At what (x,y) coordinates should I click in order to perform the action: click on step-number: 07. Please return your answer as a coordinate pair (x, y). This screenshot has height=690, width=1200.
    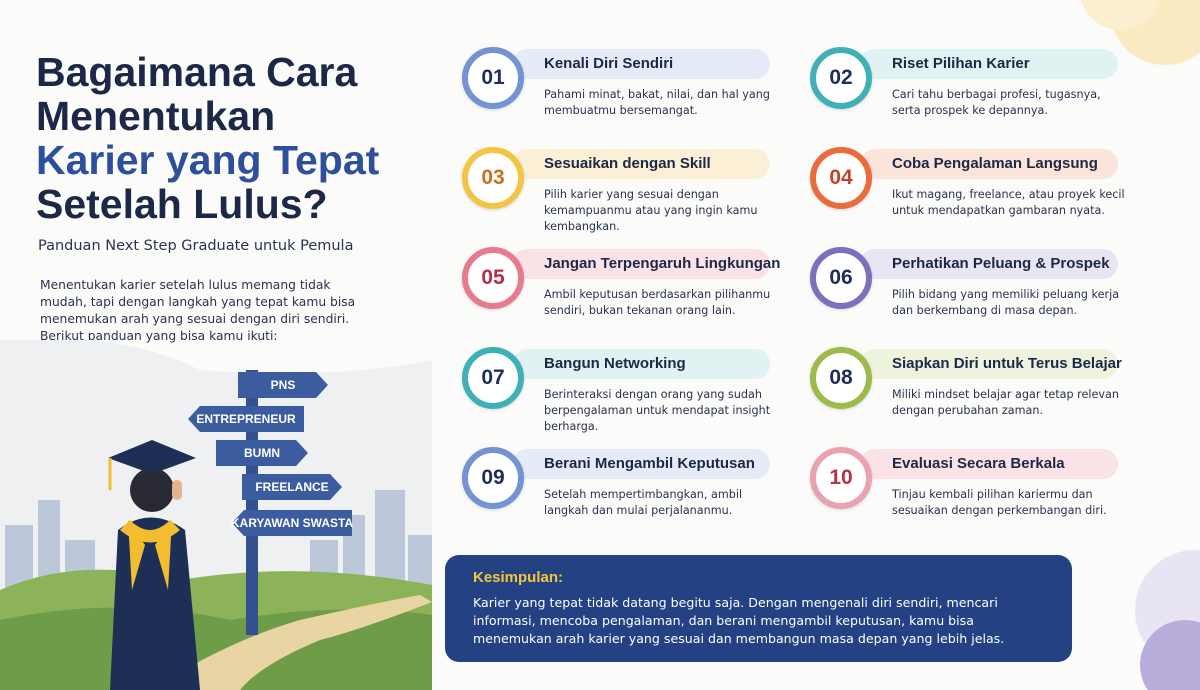
    Looking at the image, I should click on (493, 378).